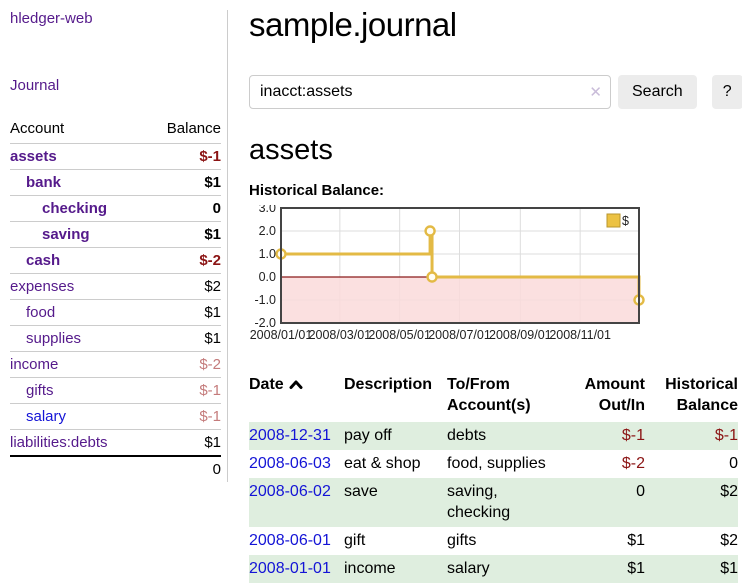 The image size is (742, 583). Describe the element at coordinates (34, 364) in the screenshot. I see `account-link-income: income` at that location.